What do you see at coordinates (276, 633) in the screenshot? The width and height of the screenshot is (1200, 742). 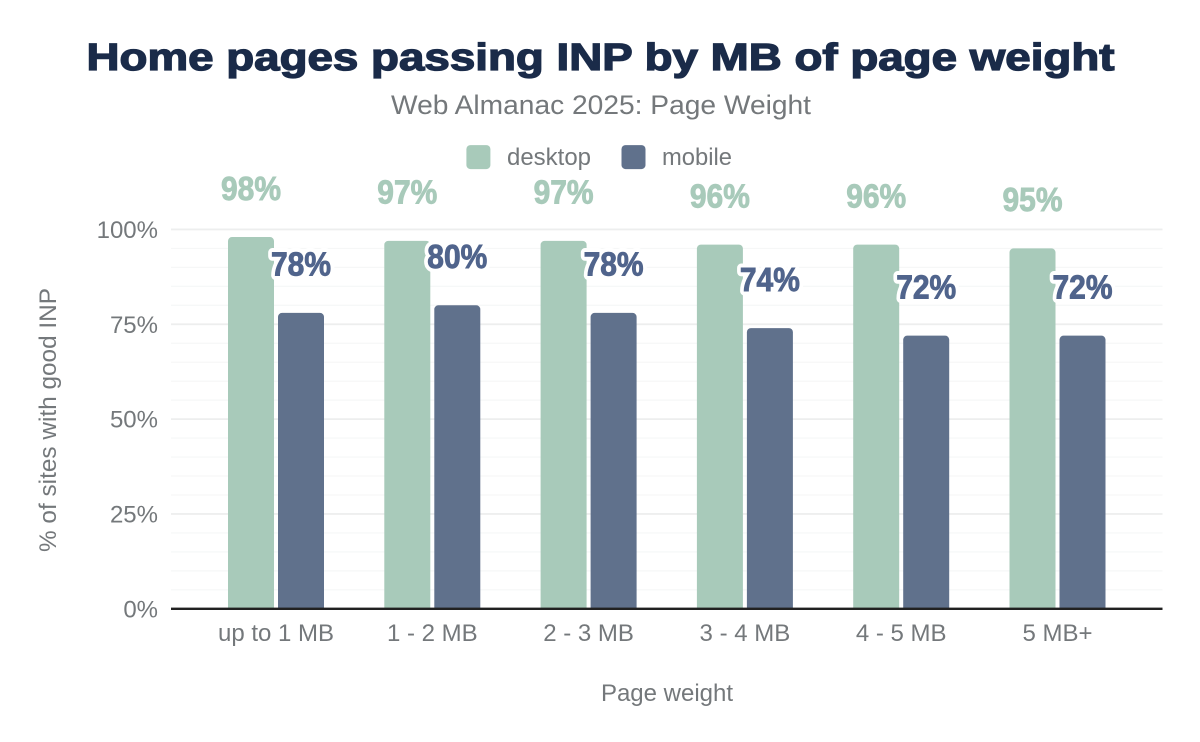 I see `svg-text: up to 1 MB` at bounding box center [276, 633].